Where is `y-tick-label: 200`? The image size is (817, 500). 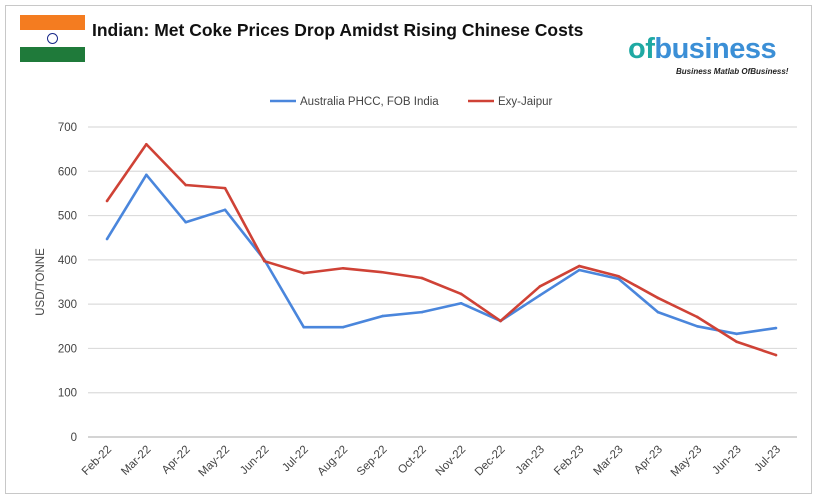 y-tick-label: 200 is located at coordinates (67, 349).